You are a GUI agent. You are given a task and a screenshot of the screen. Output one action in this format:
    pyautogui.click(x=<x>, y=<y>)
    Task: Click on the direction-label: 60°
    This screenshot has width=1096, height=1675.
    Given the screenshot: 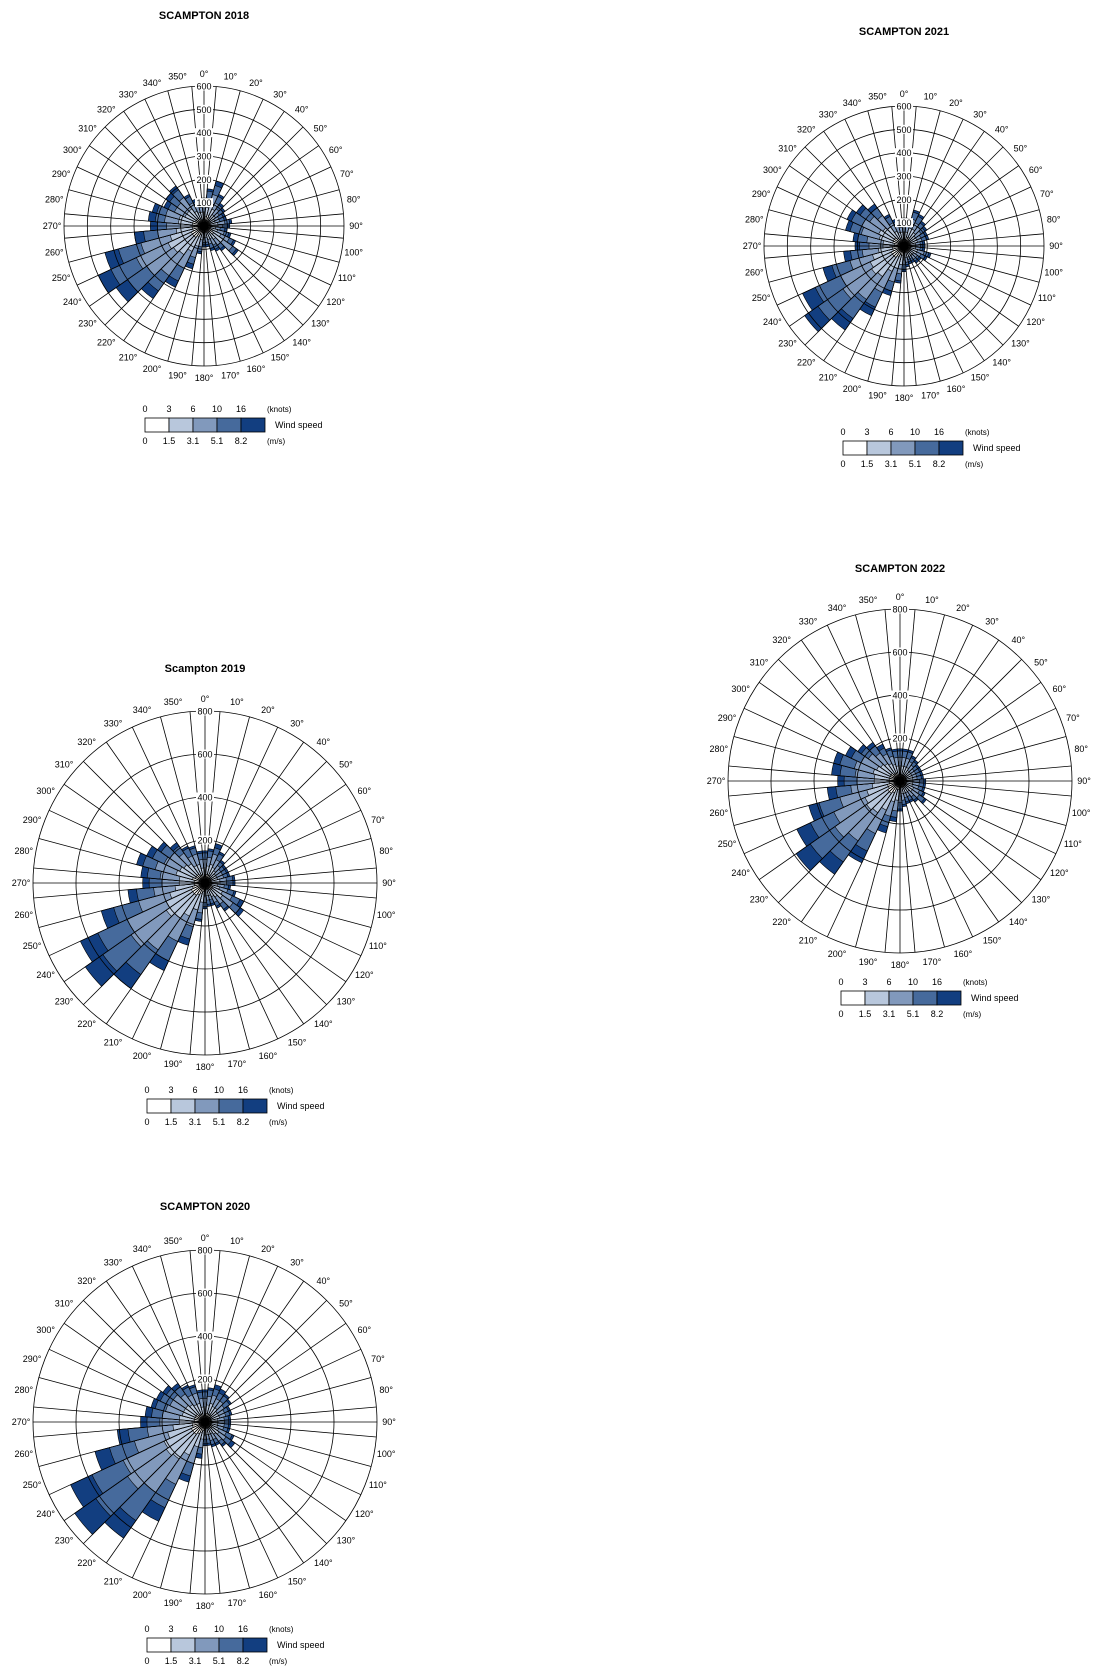 What is the action you would take?
    pyautogui.click(x=365, y=791)
    